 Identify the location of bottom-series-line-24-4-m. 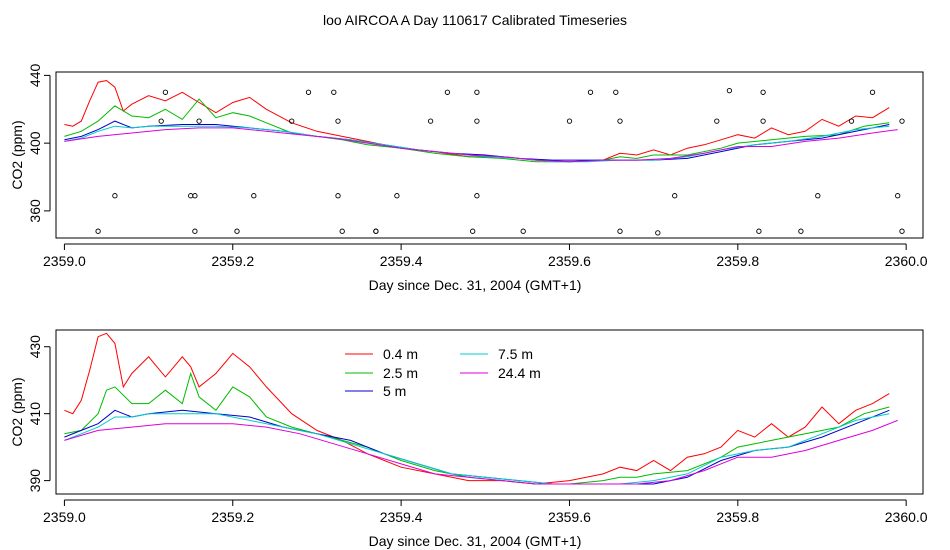
(481, 452).